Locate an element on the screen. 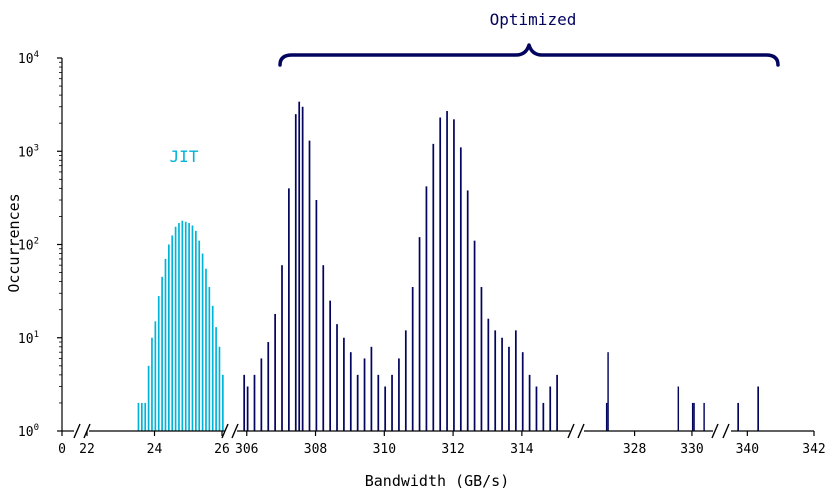 The height and width of the screenshot is (499, 830). y-tick-label: 10⁰ is located at coordinates (28, 431).